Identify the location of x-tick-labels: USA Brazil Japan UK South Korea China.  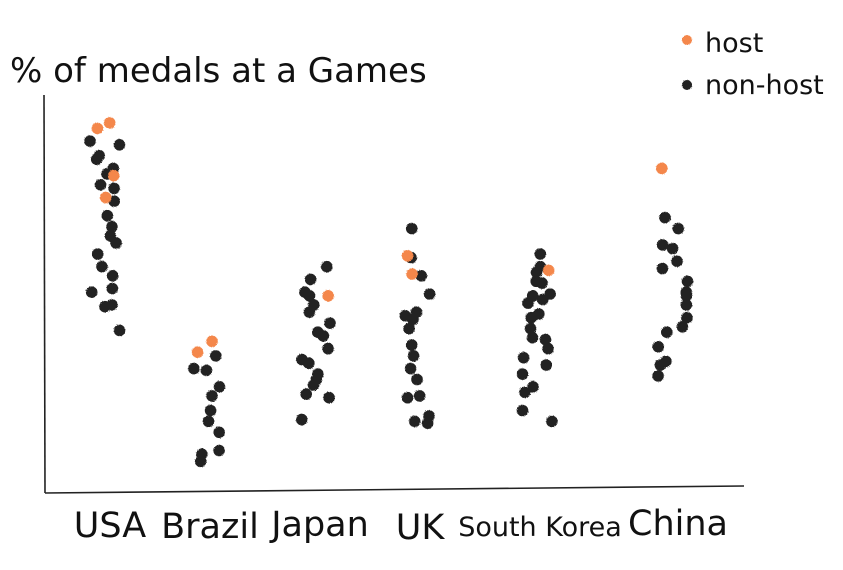
(401, 526).